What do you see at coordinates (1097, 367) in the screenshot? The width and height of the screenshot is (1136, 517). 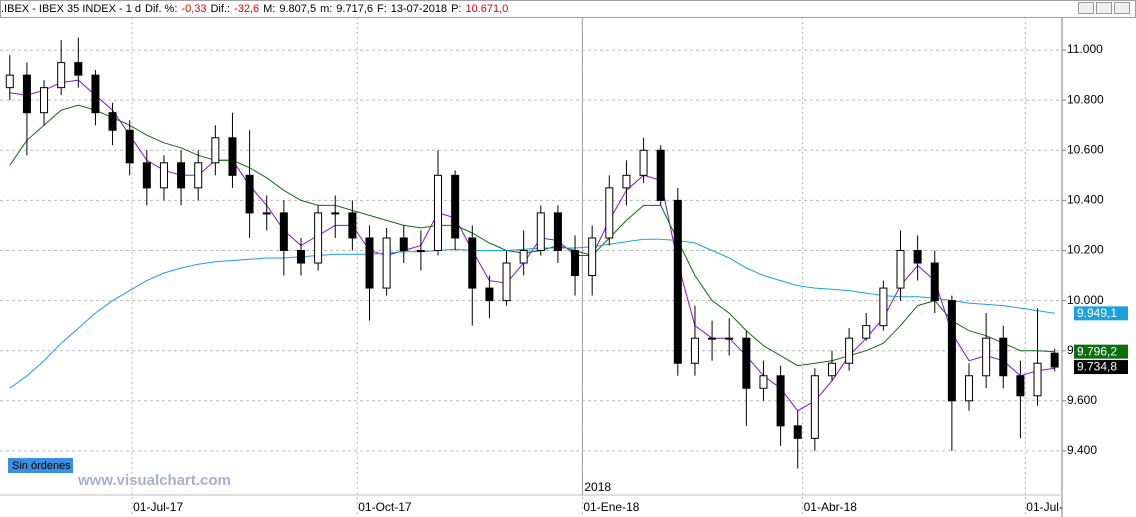 I see `last-price-label: 9.734,8` at bounding box center [1097, 367].